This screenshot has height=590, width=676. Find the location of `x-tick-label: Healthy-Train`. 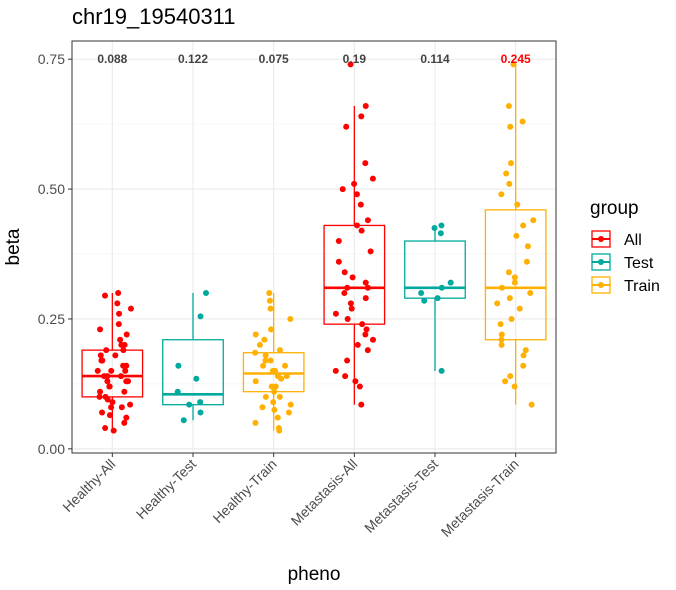

x-tick-label: Healthy-Train is located at coordinates (244, 491).